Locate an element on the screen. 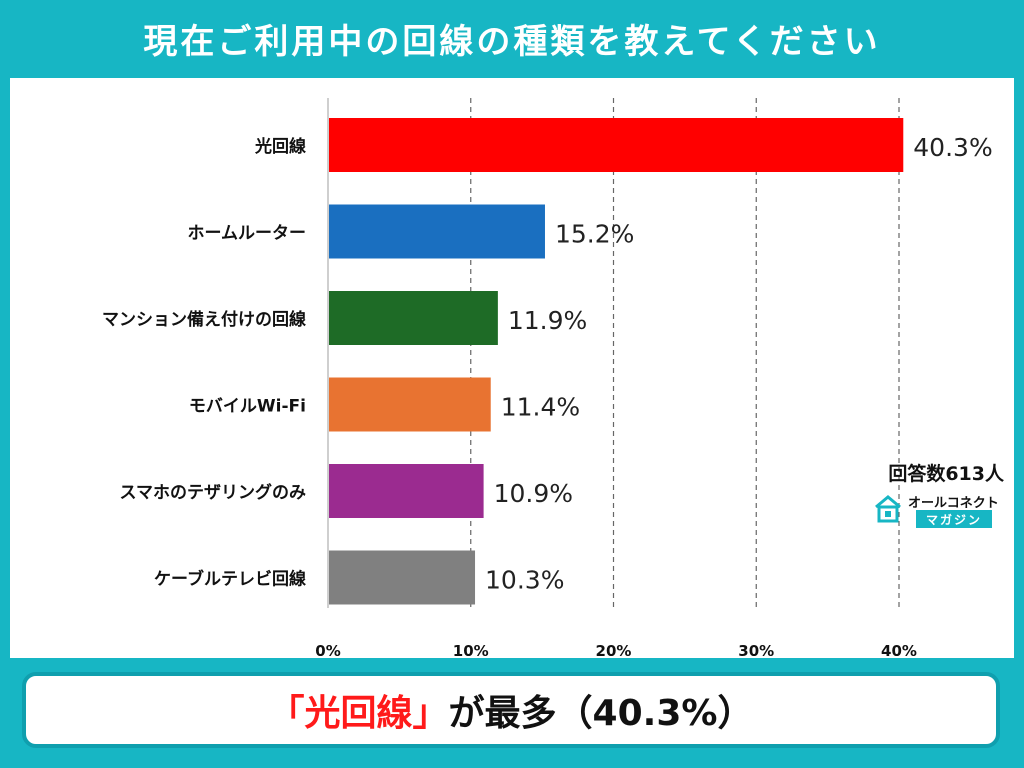 This screenshot has width=1024, height=768. summary-banner: 「光回線」 が最多（40.3%） is located at coordinates (511, 710).